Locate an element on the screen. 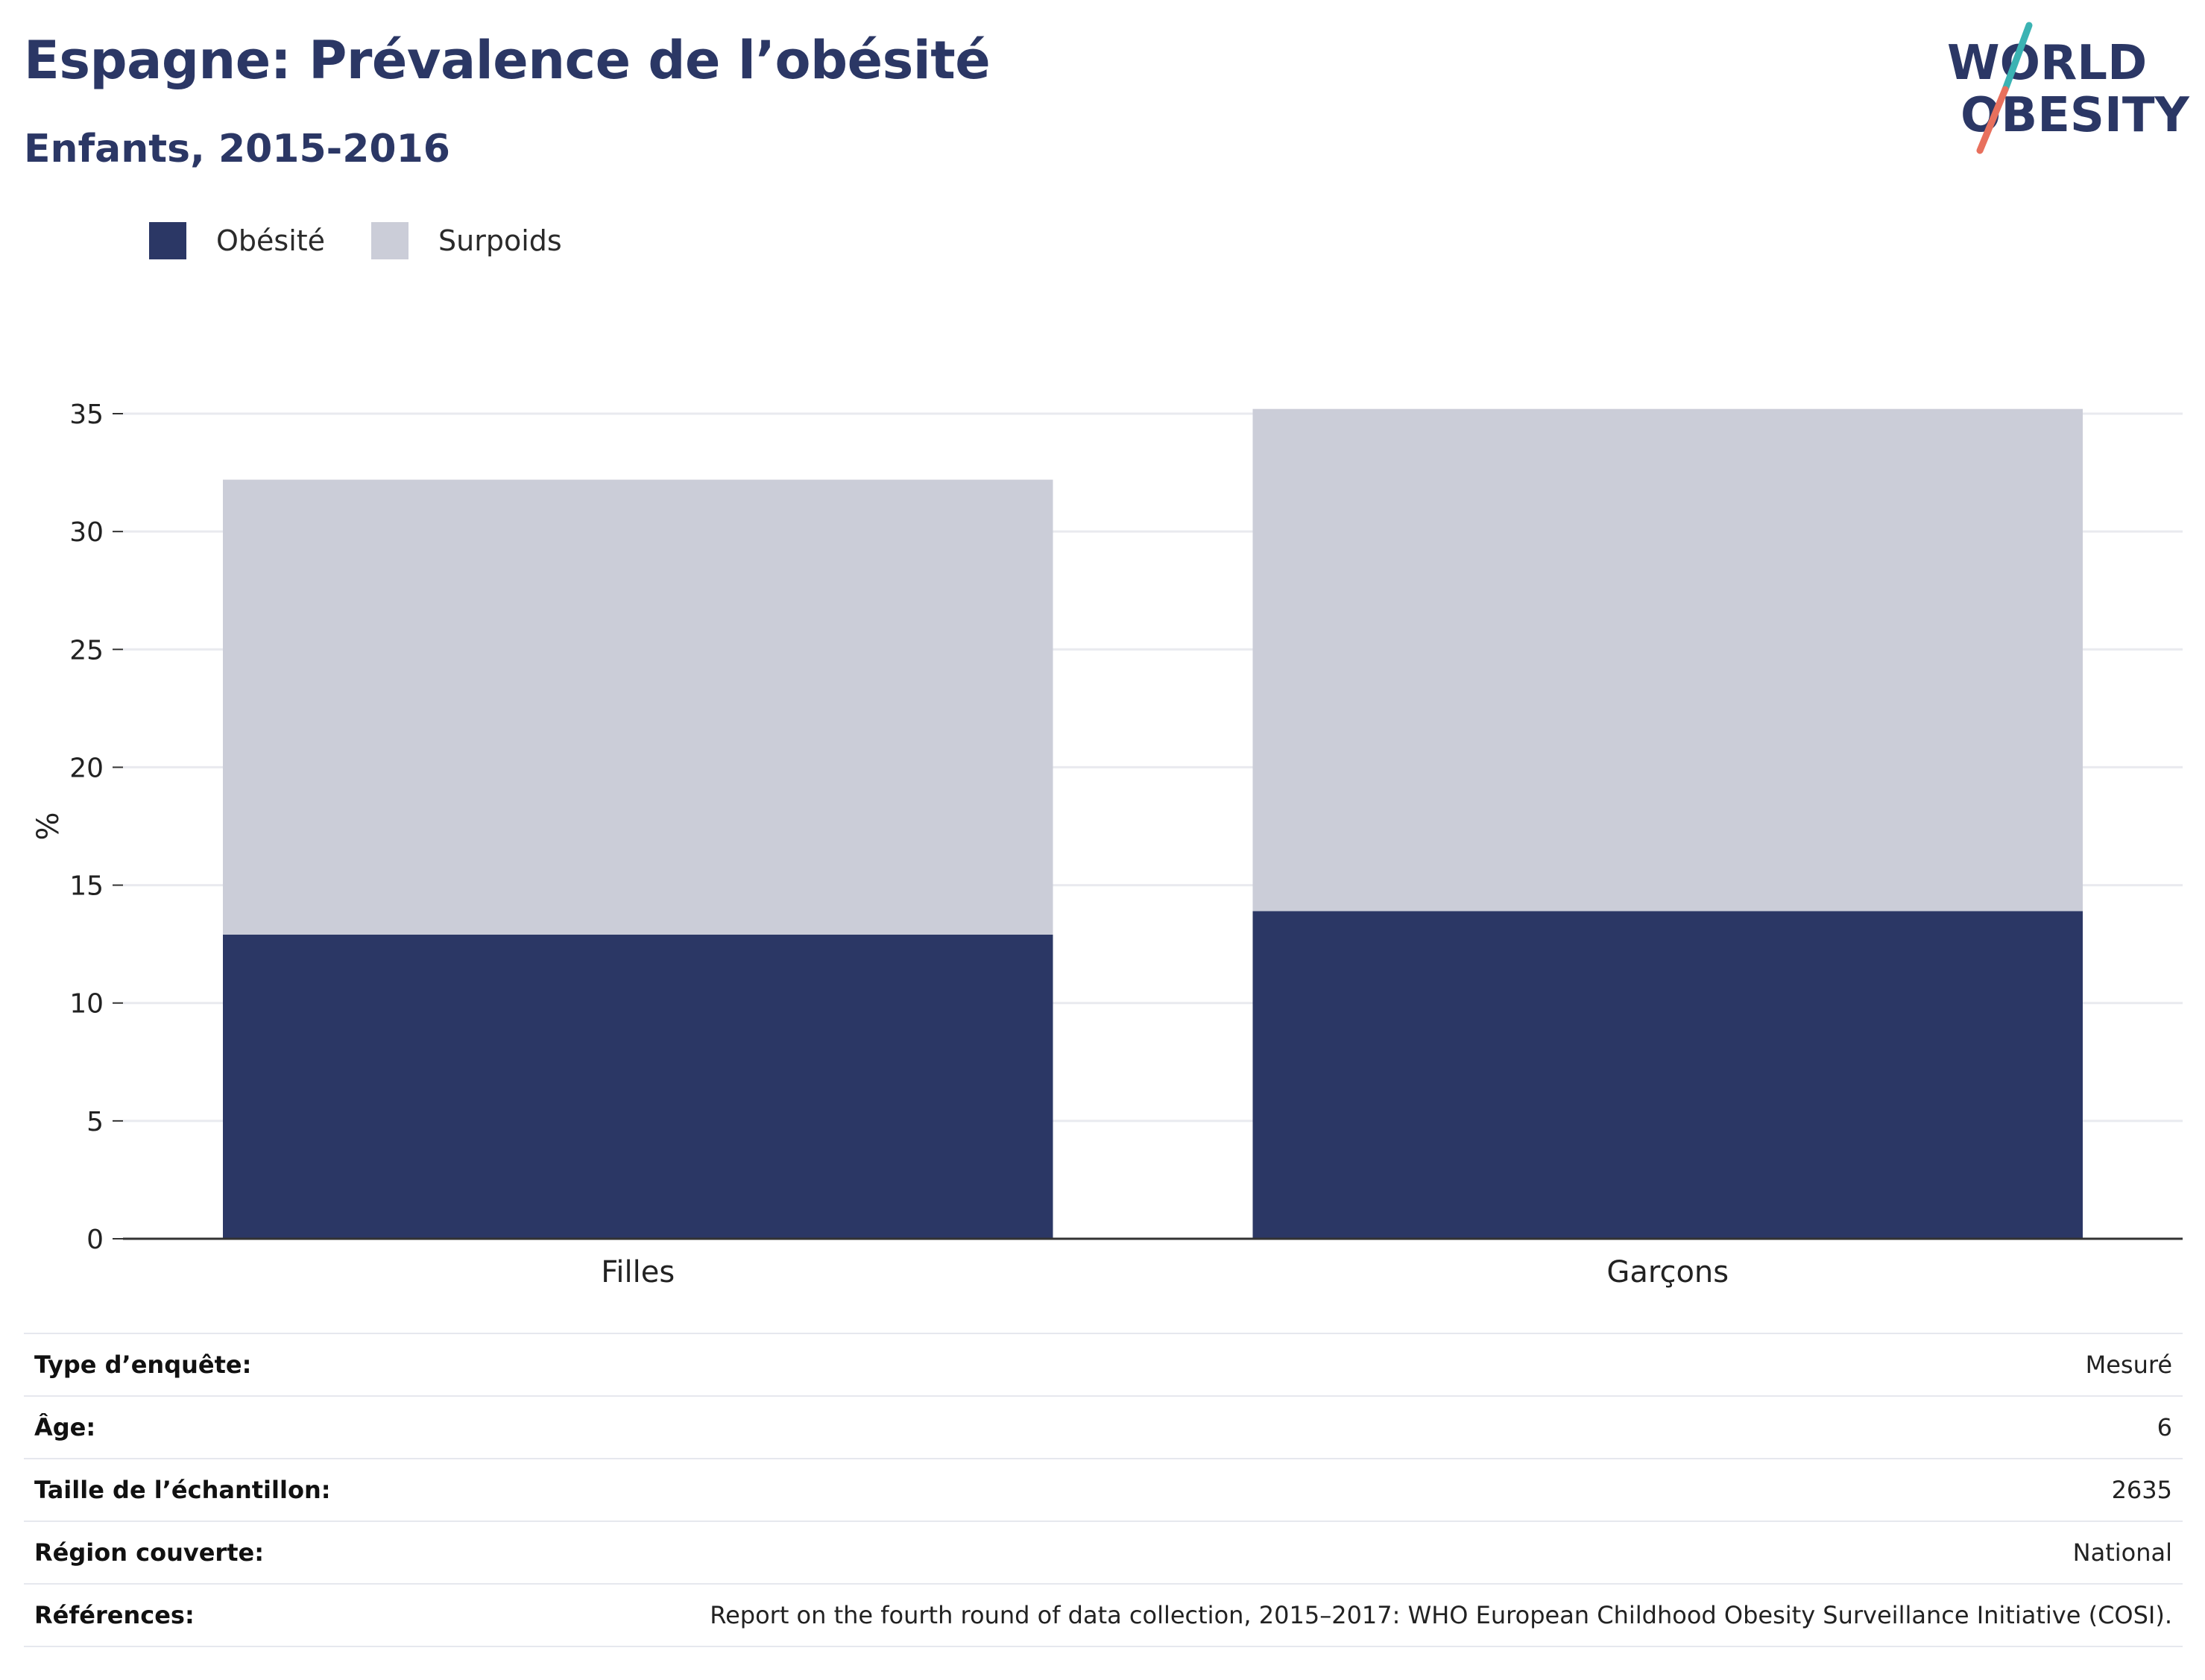 The height and width of the screenshot is (1680, 2205). y-tick-label: 5 is located at coordinates (95, 1122).